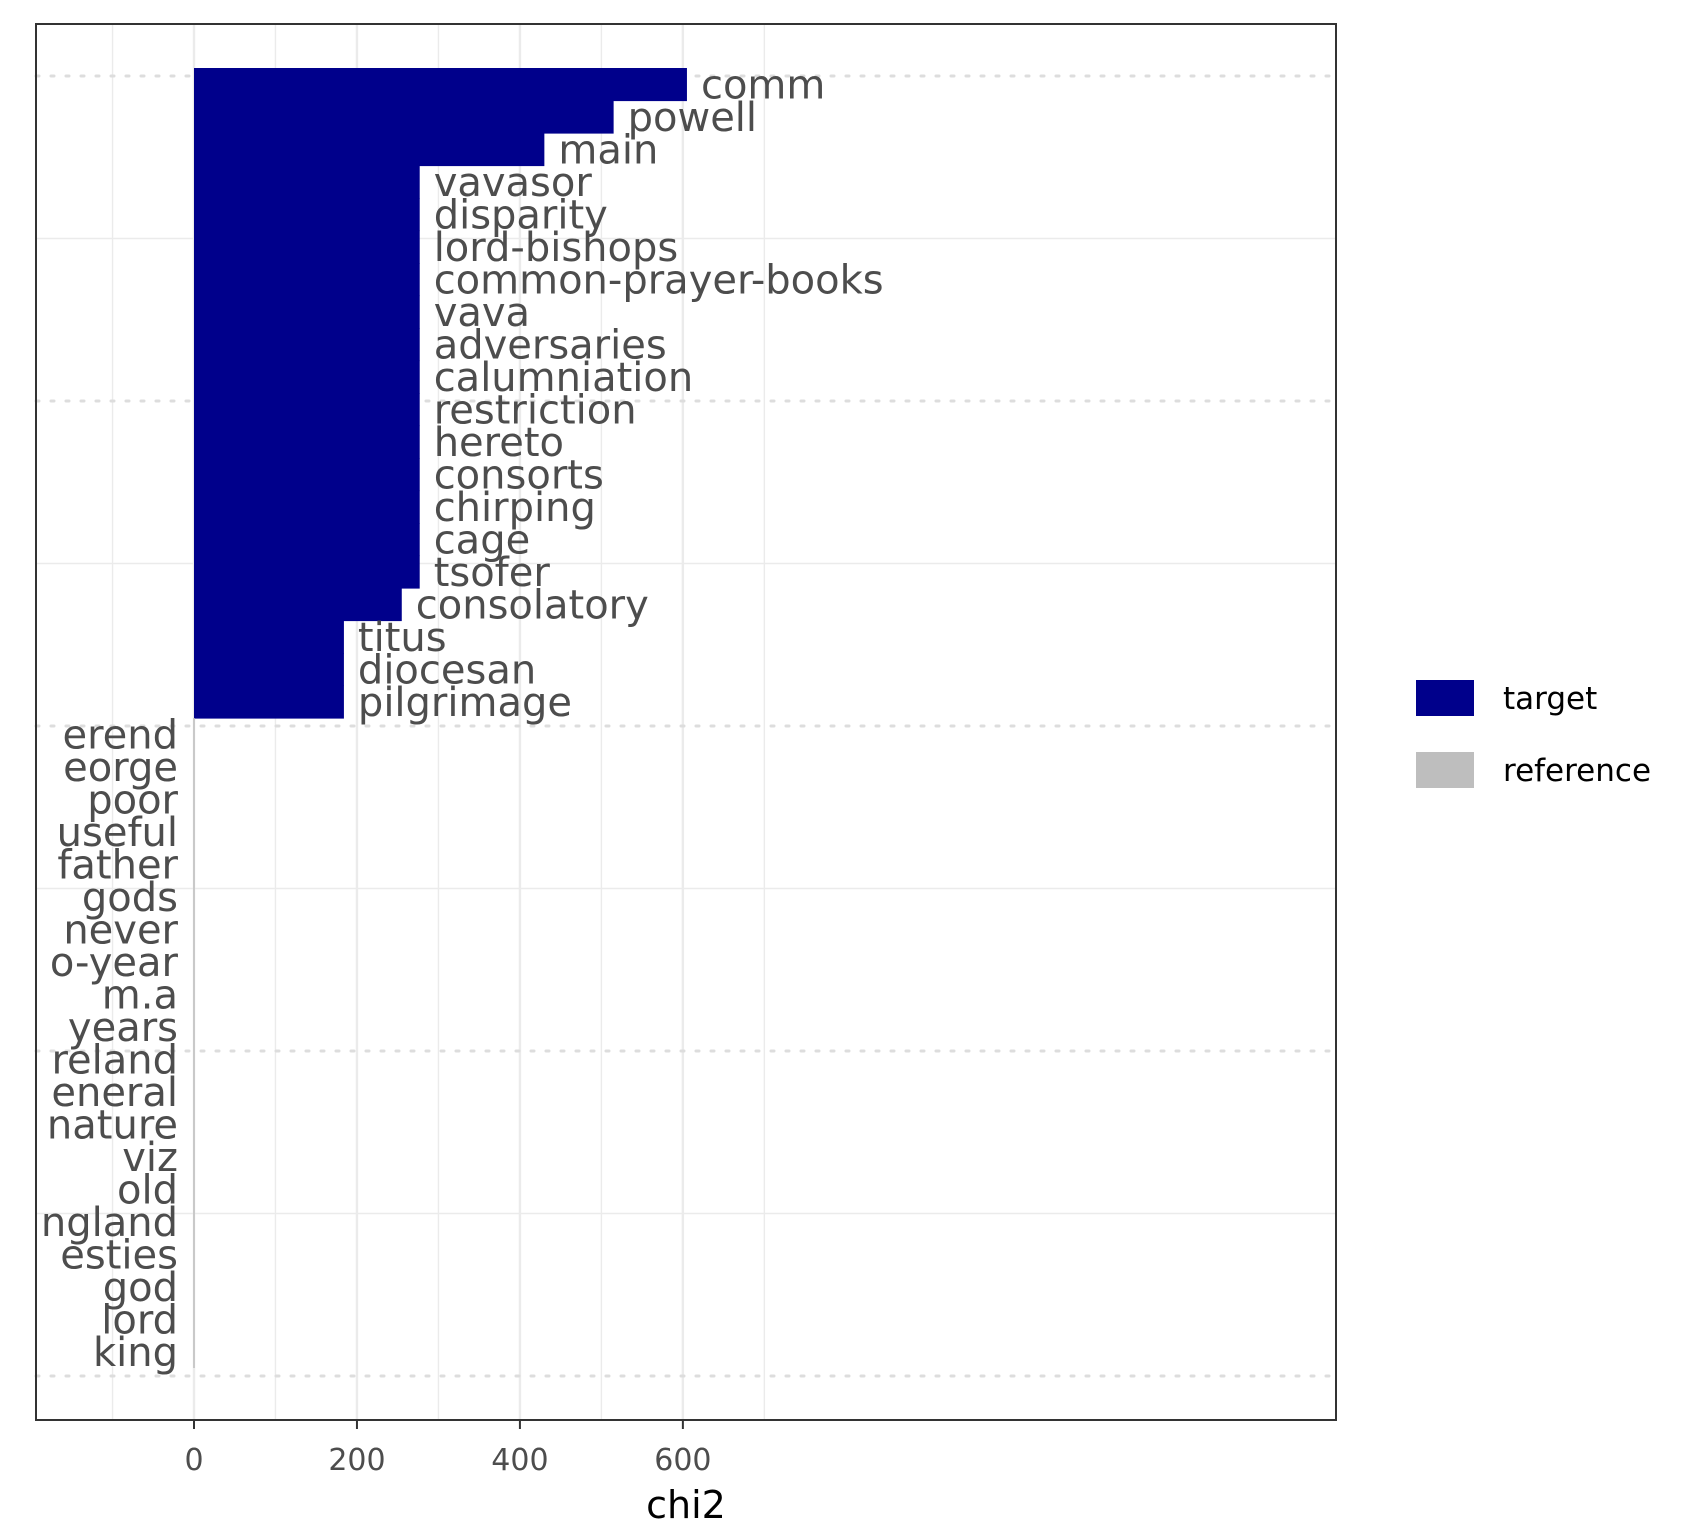  I want to click on bar-m.a, so click(194, 994).